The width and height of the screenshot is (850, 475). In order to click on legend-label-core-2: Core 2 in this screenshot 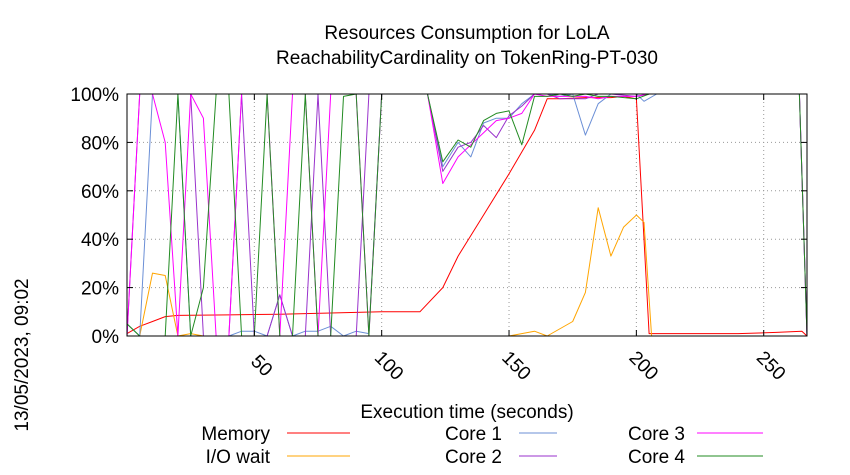, I will do `click(473, 457)`.